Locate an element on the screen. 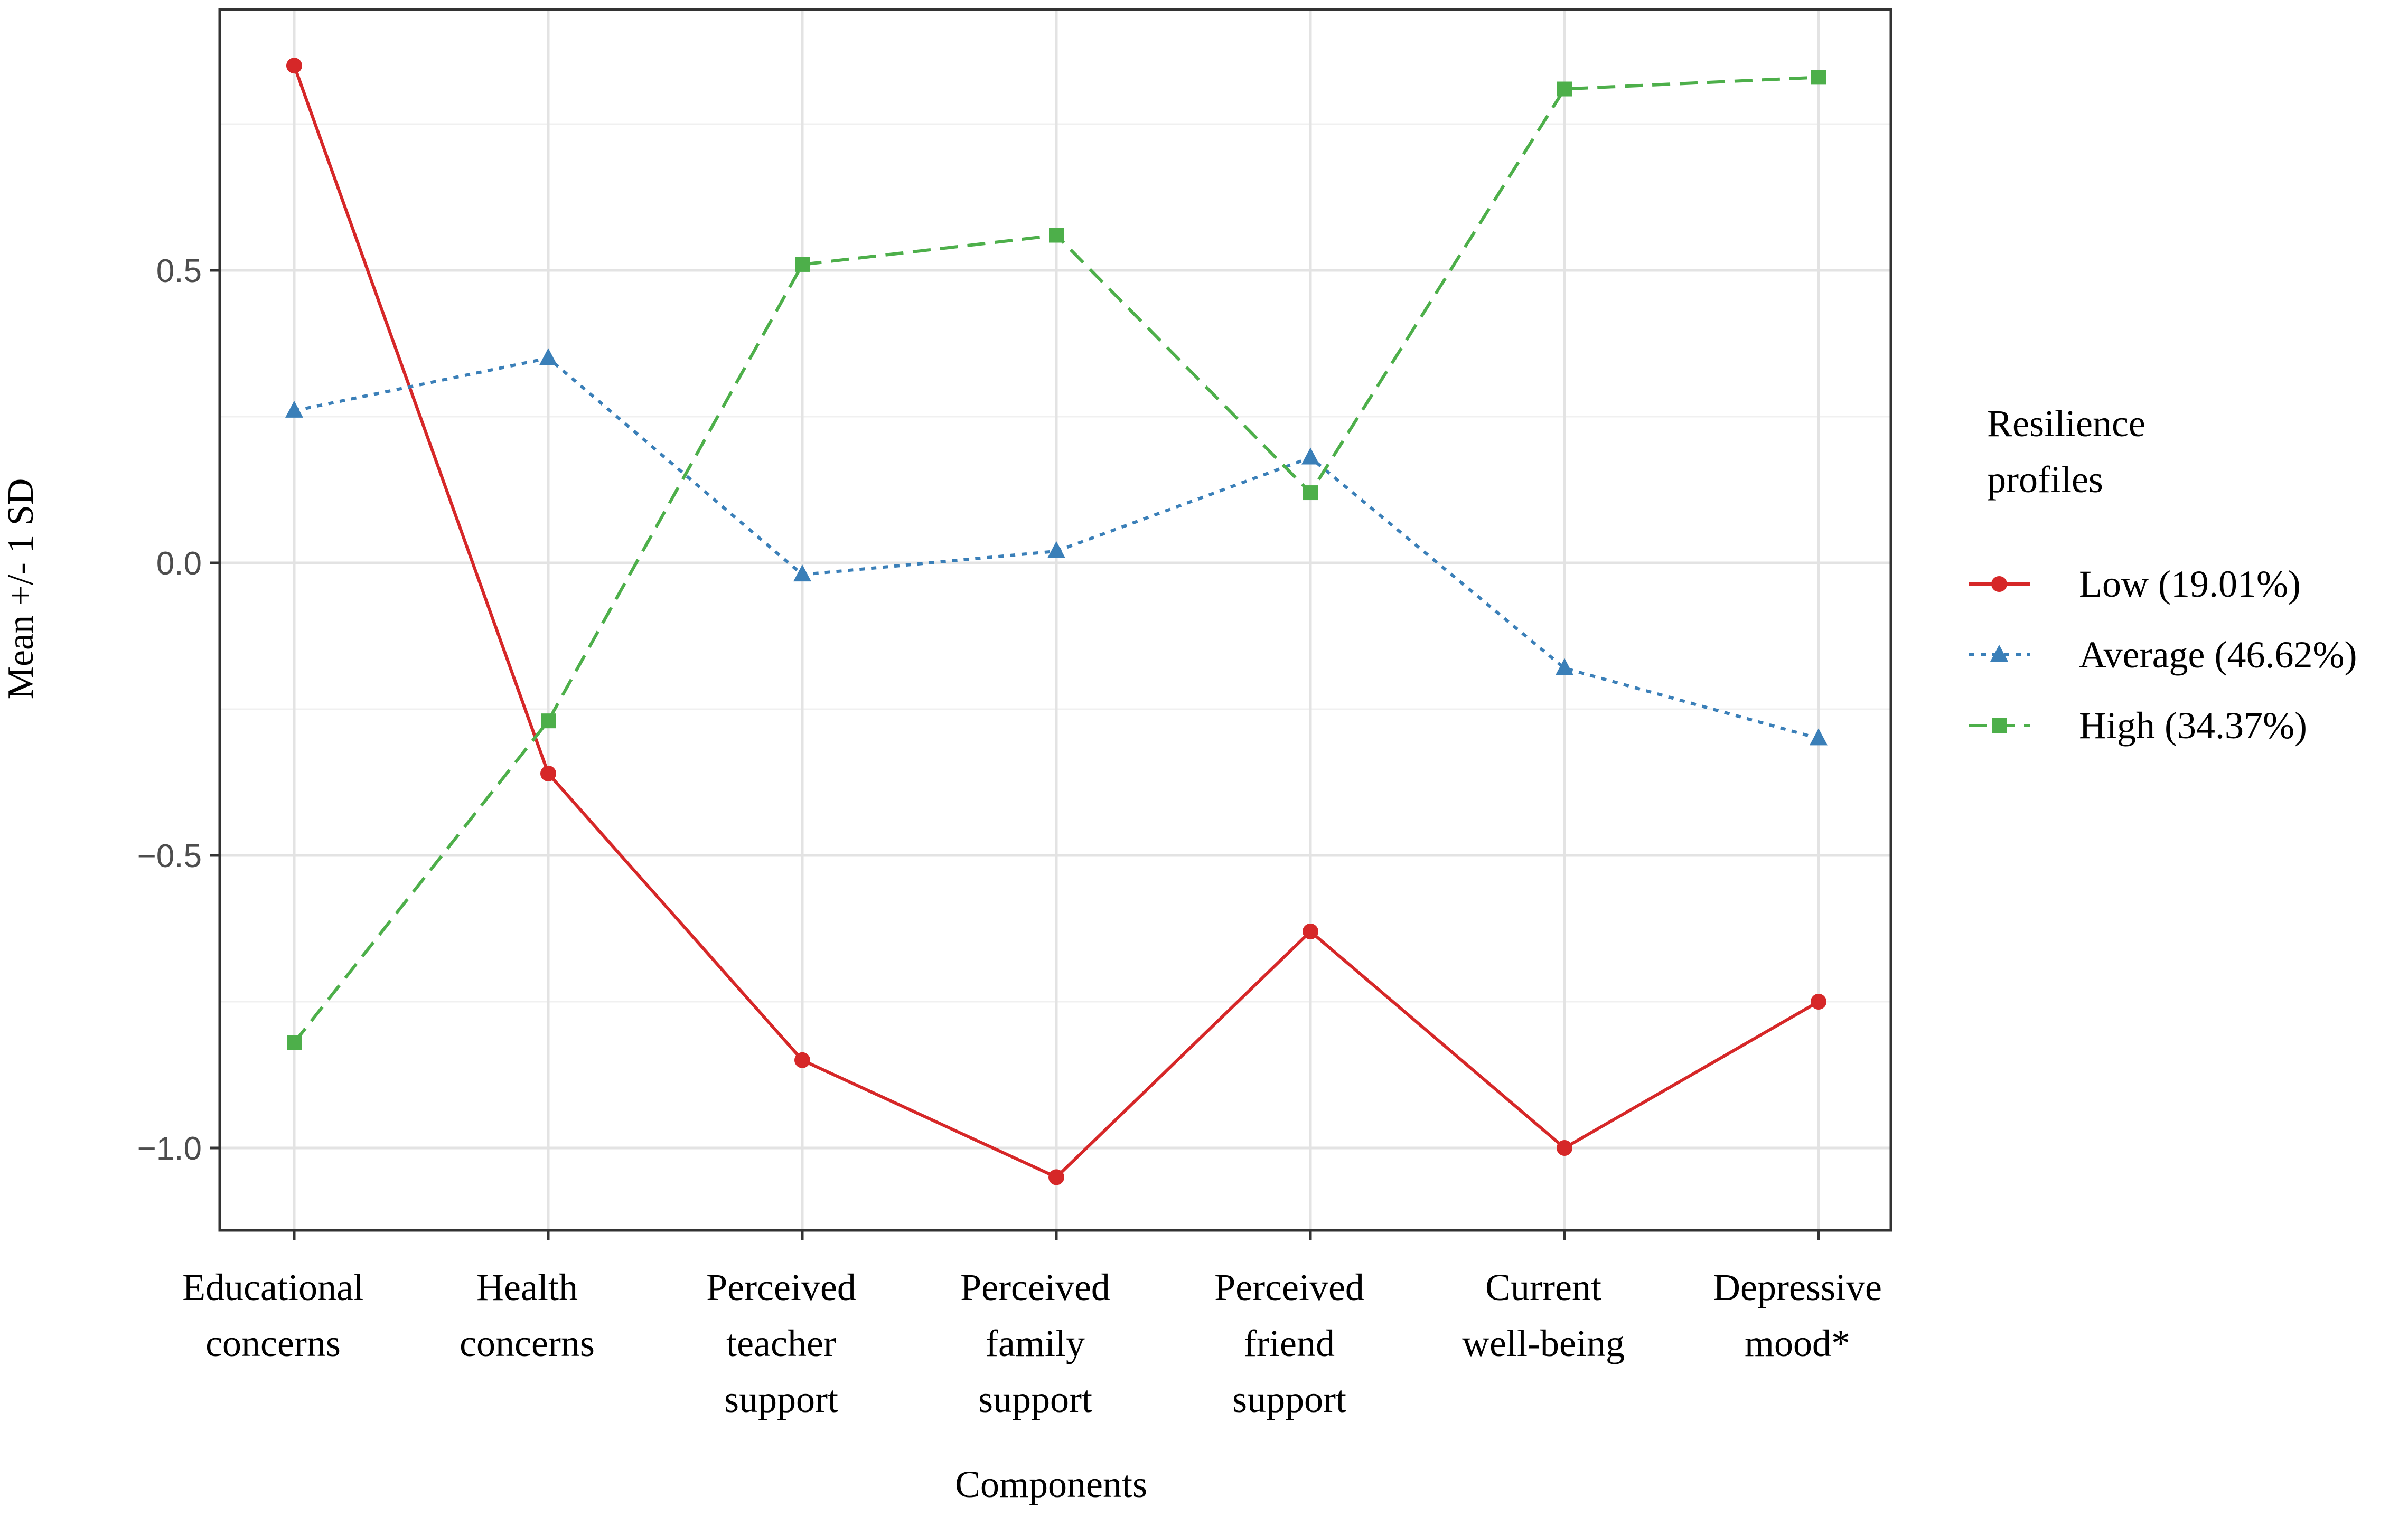  legend-label: Average (46.62%) is located at coordinates (2218, 655).